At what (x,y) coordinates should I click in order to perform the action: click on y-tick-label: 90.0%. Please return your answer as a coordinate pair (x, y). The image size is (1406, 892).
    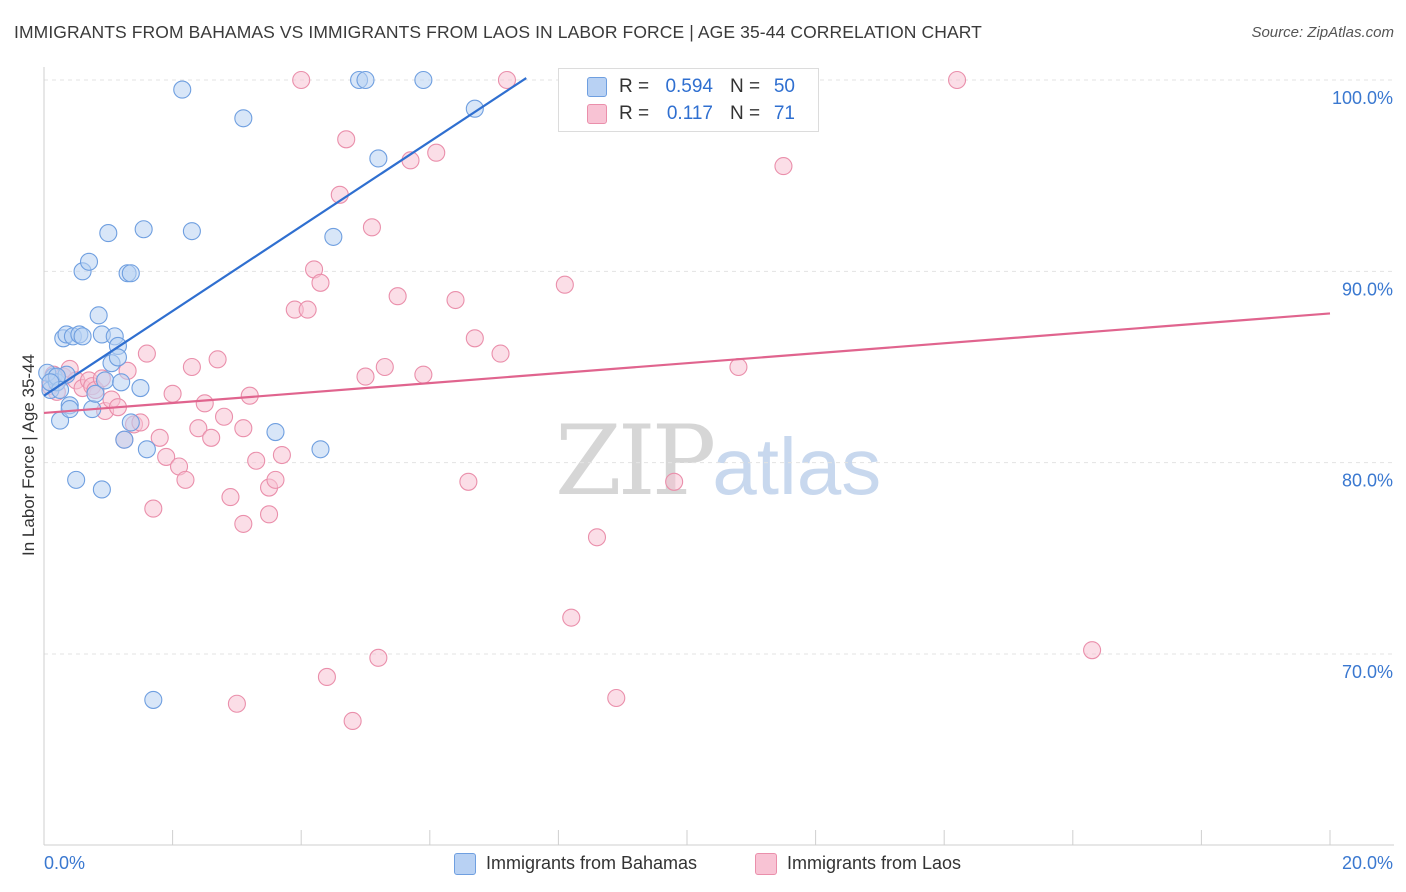
    Looking at the image, I should click on (1367, 289).